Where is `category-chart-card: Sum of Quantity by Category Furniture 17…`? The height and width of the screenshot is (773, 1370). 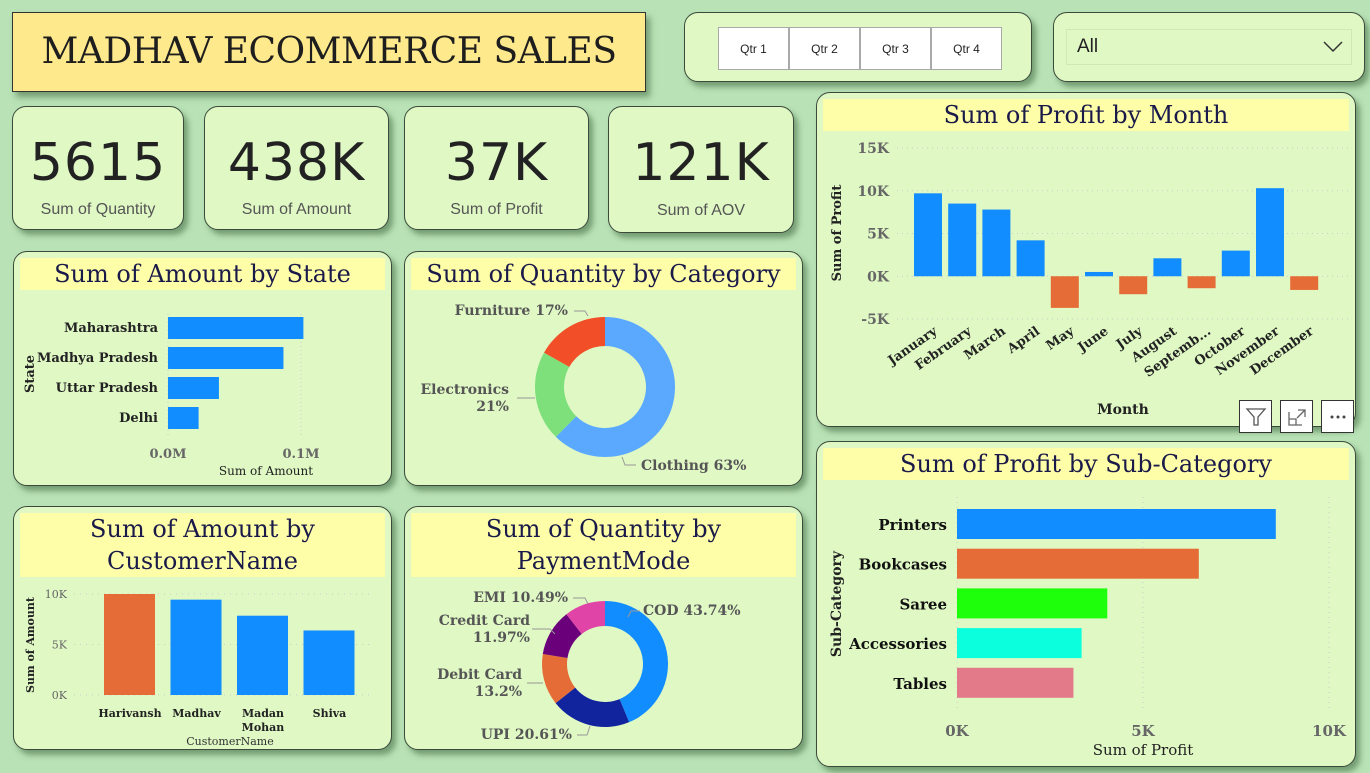 category-chart-card: Sum of Quantity by Category Furniture 17… is located at coordinates (603, 368).